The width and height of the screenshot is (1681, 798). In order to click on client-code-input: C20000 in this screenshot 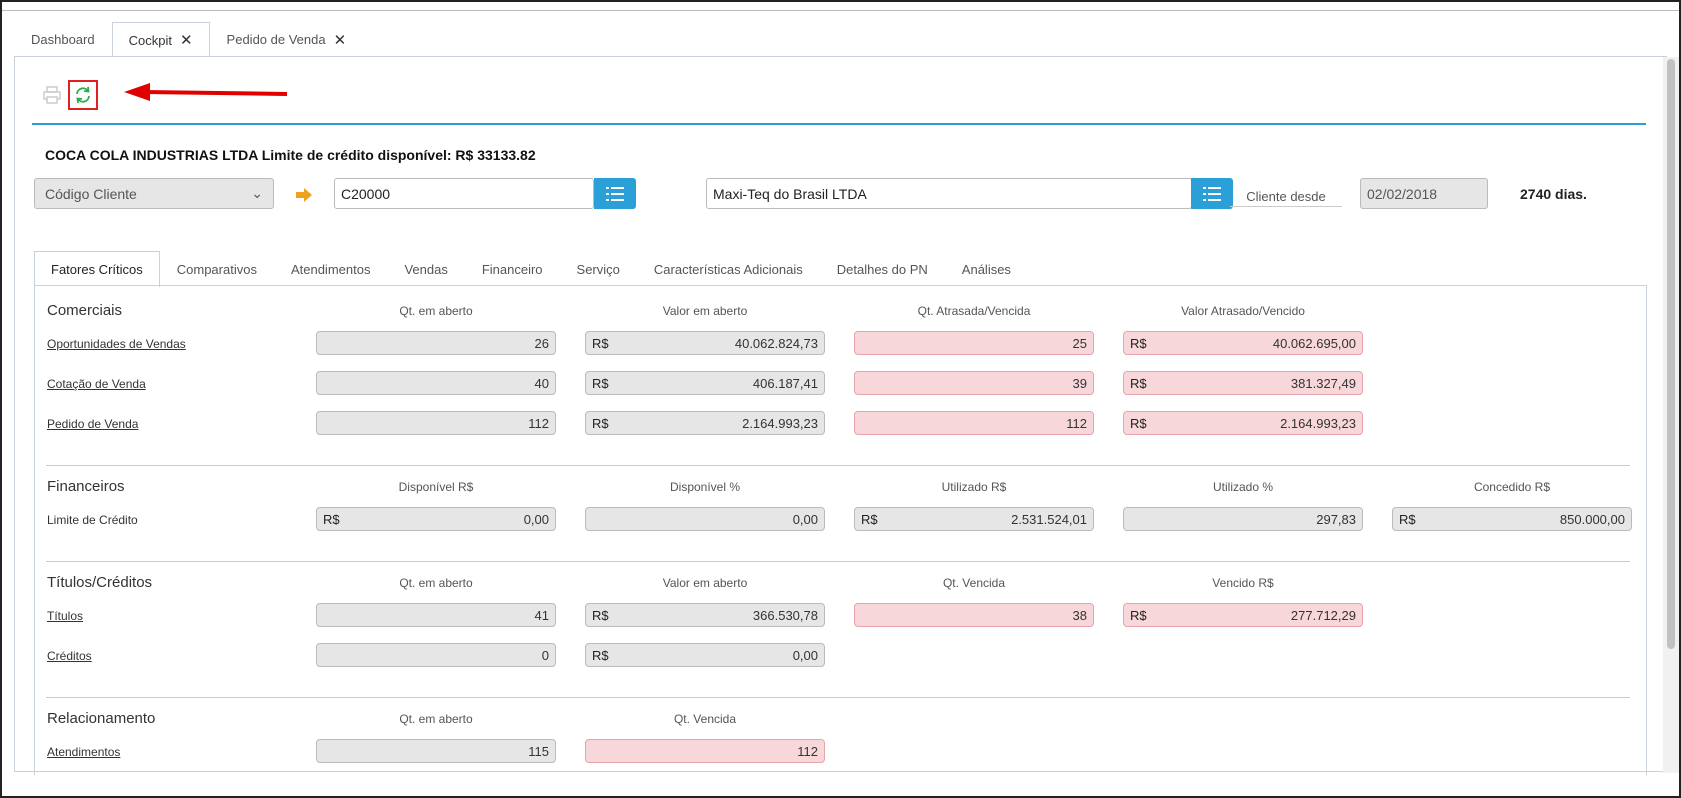, I will do `click(464, 193)`.